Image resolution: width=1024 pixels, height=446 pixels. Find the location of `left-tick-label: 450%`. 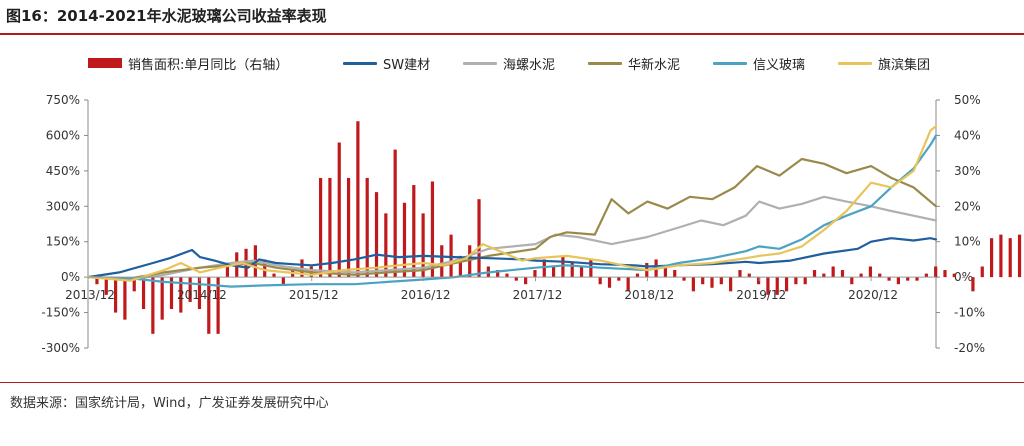

left-tick-label: 450% is located at coordinates (63, 171).